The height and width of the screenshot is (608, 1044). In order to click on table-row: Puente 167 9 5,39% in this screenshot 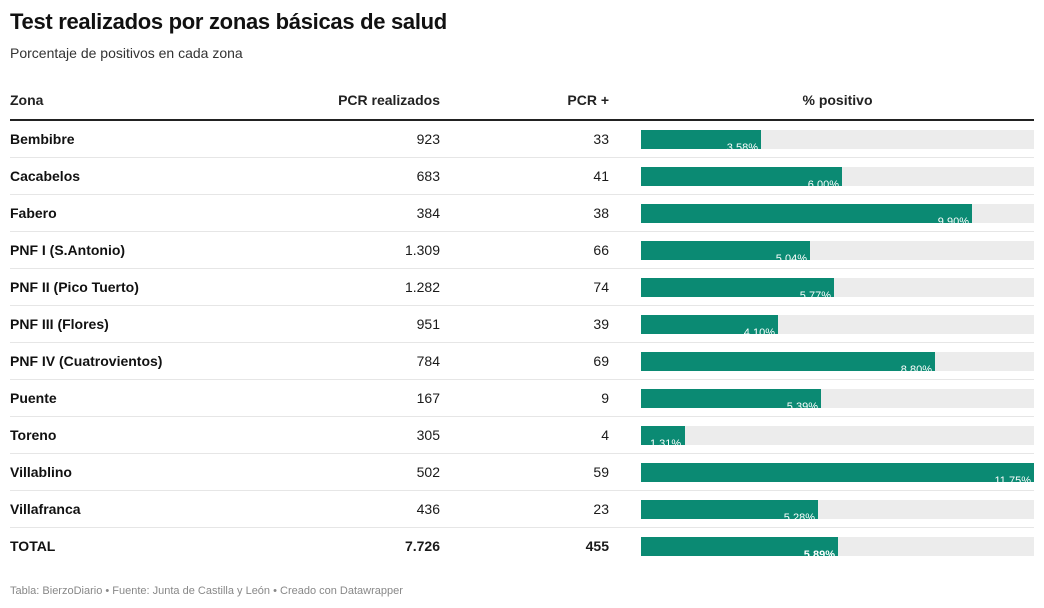, I will do `click(522, 398)`.